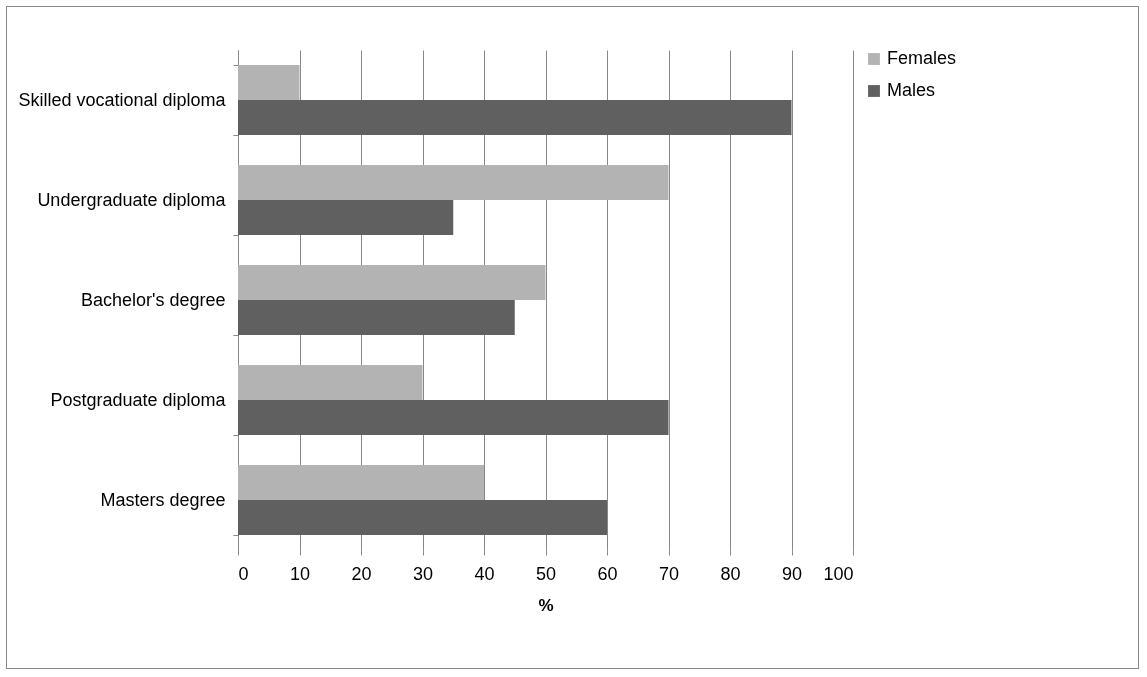 This screenshot has height=677, width=1147. What do you see at coordinates (546, 573) in the screenshot?
I see `x-tick-label: 50` at bounding box center [546, 573].